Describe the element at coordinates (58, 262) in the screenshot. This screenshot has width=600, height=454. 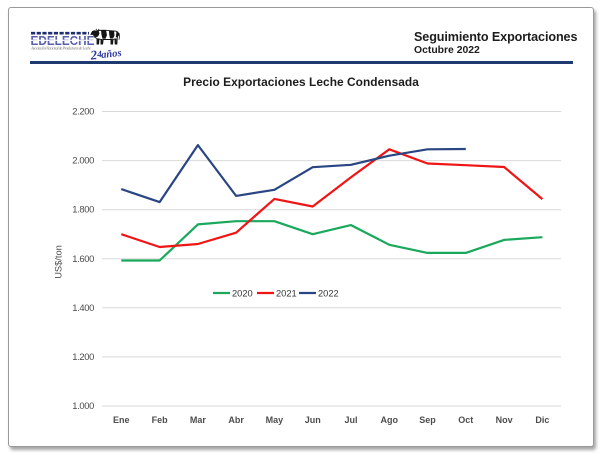
I see `svg-text: US$/ton` at that location.